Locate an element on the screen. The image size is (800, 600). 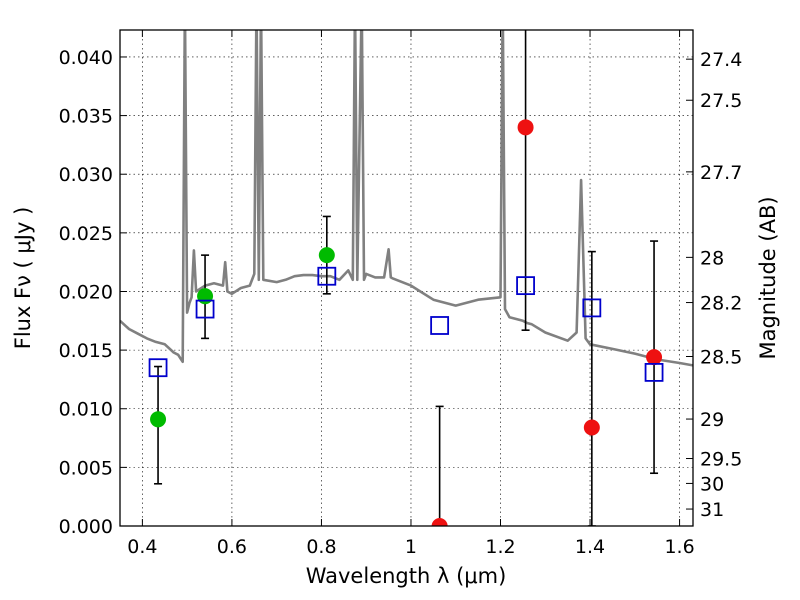
x-tick-label: 1.4 is located at coordinates (590, 547).